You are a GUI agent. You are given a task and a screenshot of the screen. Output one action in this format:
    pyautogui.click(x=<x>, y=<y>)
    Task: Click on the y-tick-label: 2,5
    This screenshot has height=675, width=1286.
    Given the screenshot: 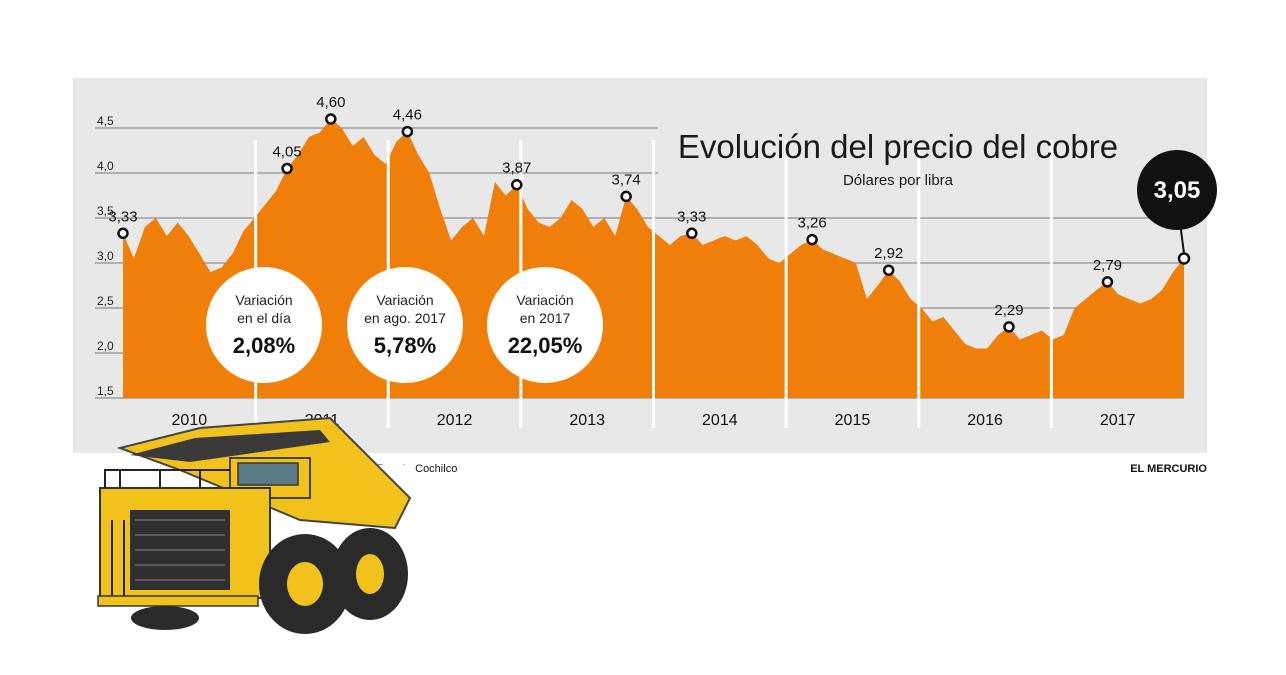 What is the action you would take?
    pyautogui.click(x=105, y=301)
    